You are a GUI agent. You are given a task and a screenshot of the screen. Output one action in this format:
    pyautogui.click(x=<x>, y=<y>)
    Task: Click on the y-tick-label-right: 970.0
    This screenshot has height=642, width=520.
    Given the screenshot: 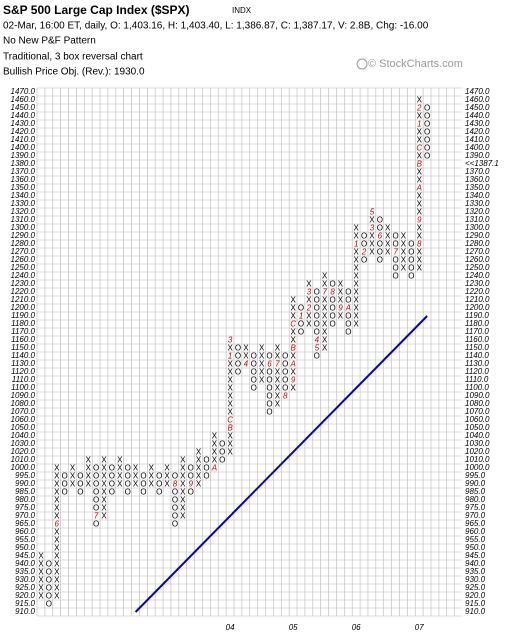 What is the action you would take?
    pyautogui.click(x=475, y=515)
    